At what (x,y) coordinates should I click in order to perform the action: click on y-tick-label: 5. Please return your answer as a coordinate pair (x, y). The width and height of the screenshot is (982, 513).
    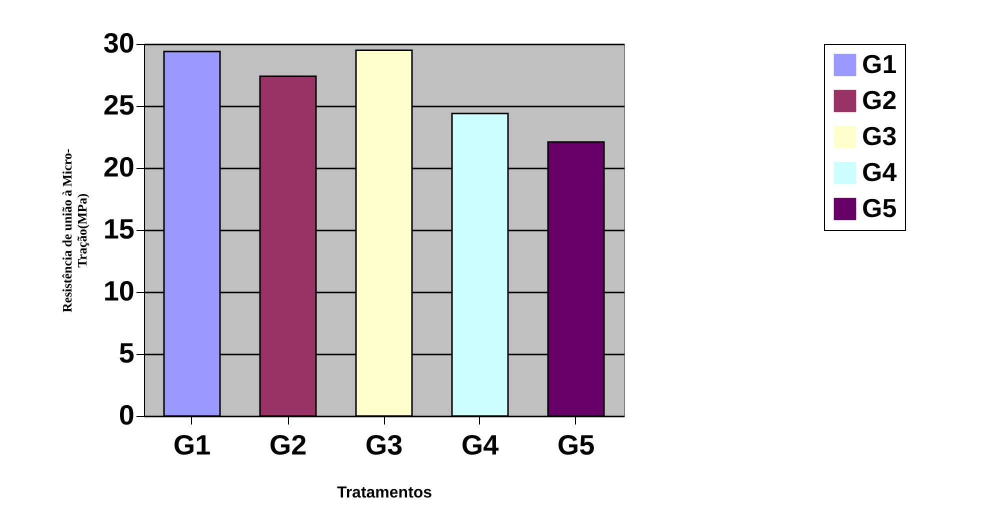
    Looking at the image, I should click on (126, 353).